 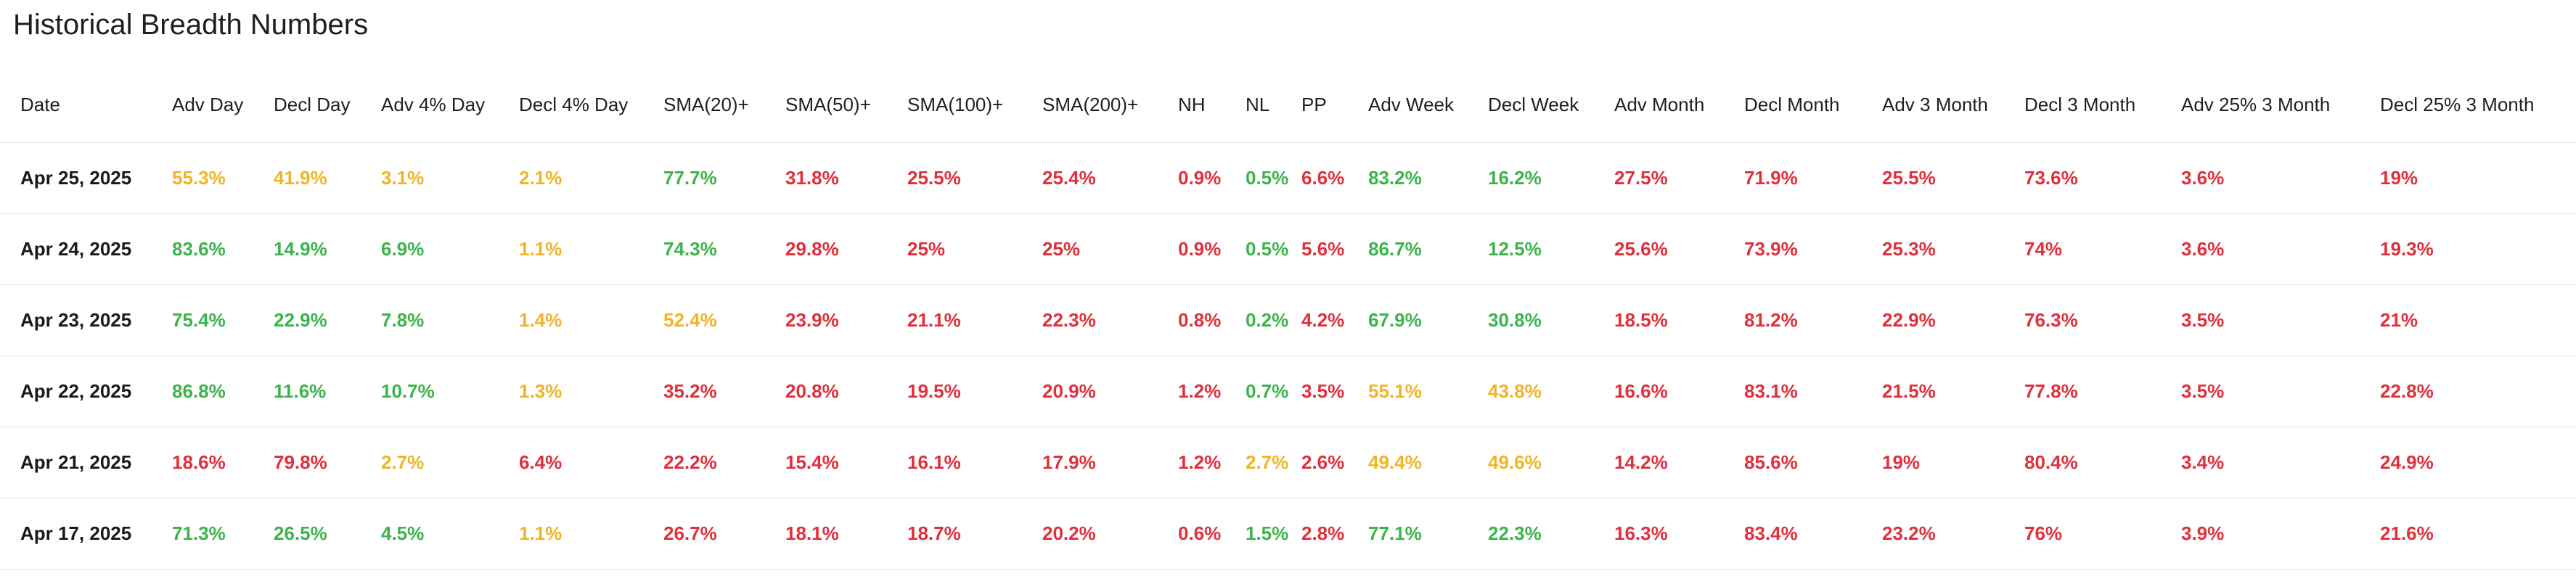 I want to click on value-cell: 1.1%, so click(x=591, y=534).